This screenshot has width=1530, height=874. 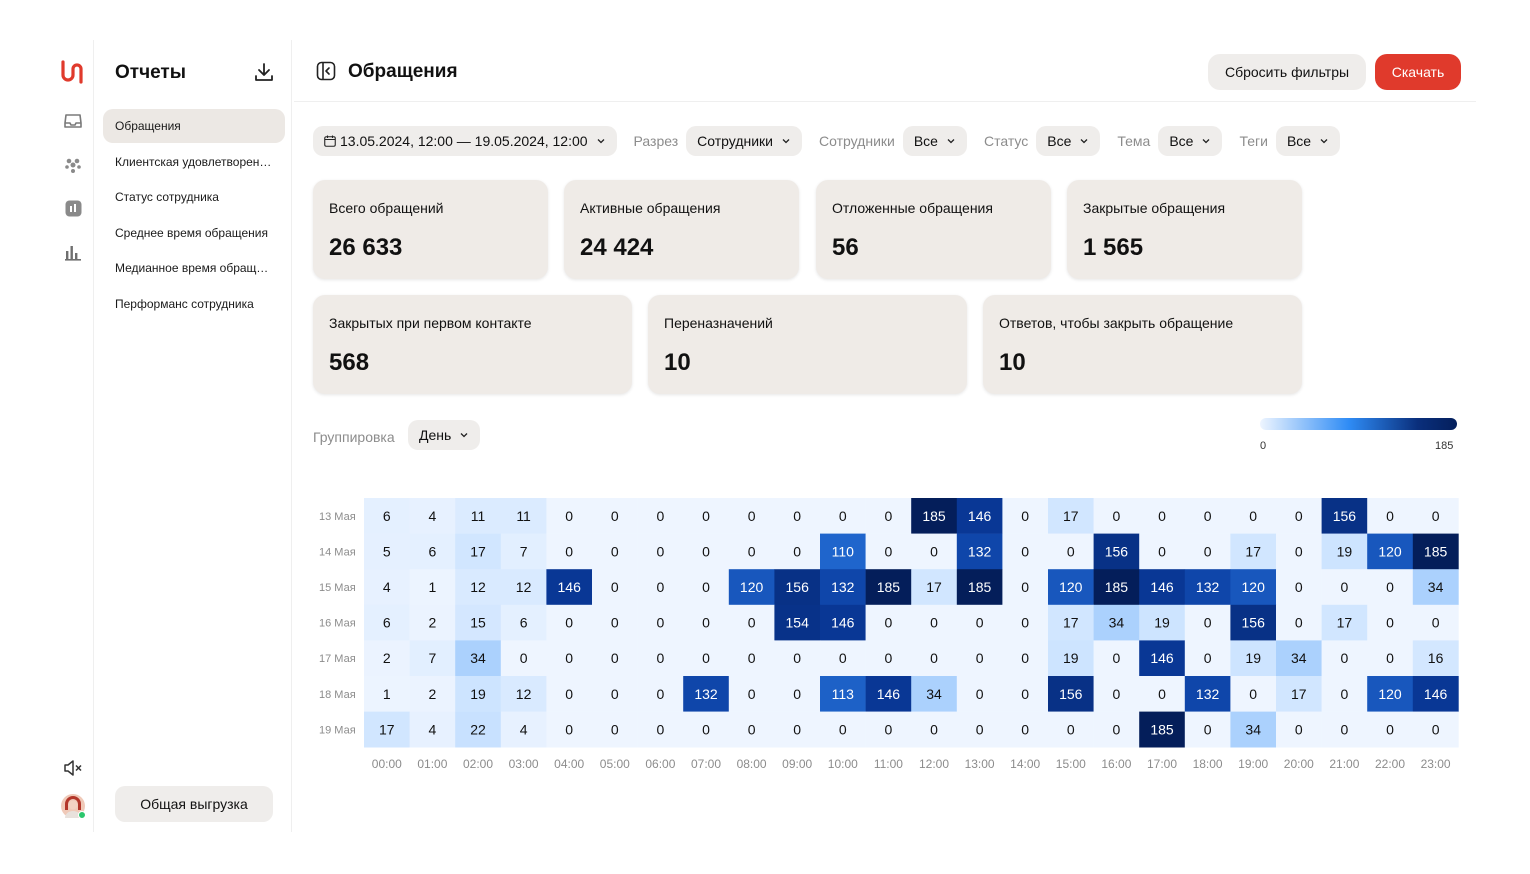 What do you see at coordinates (194, 804) in the screenshot?
I see `export-all-button: Общая выгрузка` at bounding box center [194, 804].